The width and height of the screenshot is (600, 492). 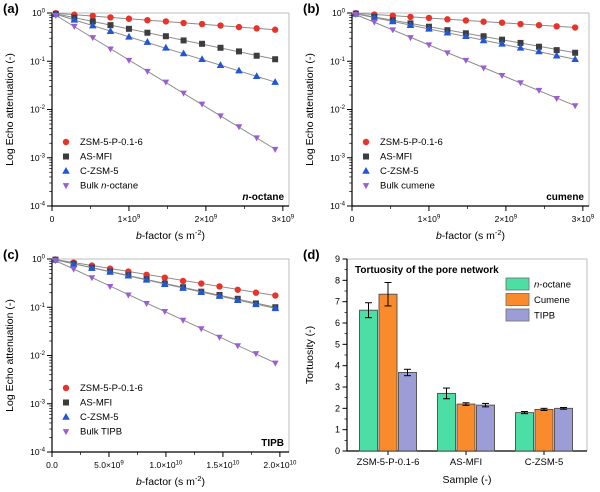 I want to click on legend: n-octane Cumene TIPB, so click(x=538, y=299).